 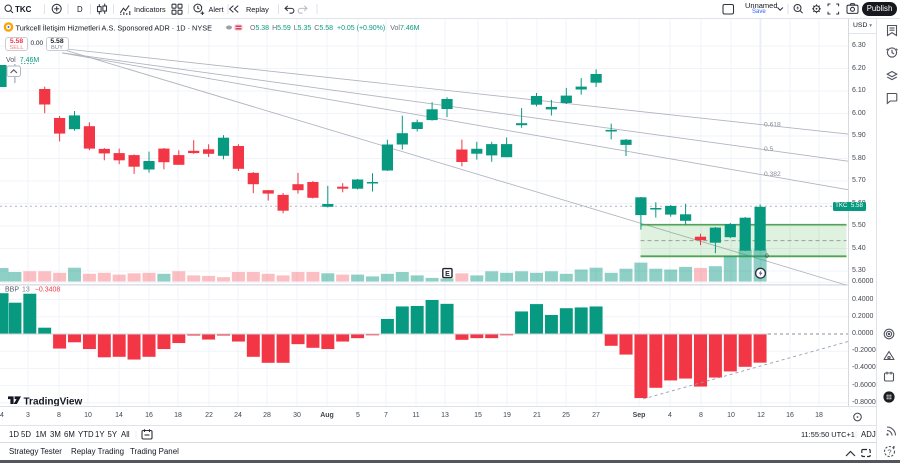 What do you see at coordinates (772, 124) in the screenshot?
I see `svg-text: 0.618` at bounding box center [772, 124].